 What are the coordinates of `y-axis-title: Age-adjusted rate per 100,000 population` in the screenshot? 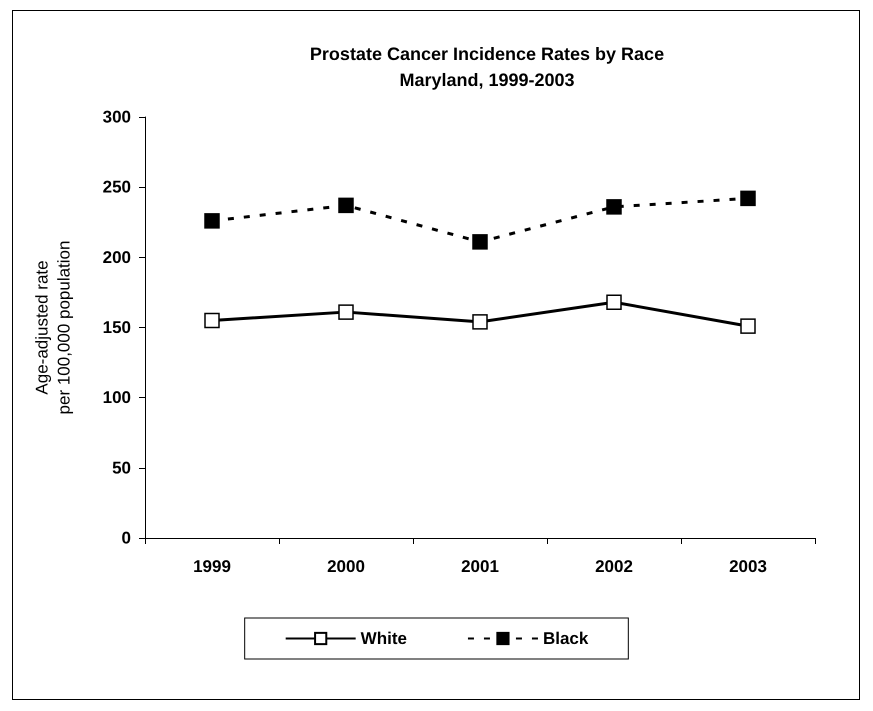 It's located at (53, 327).